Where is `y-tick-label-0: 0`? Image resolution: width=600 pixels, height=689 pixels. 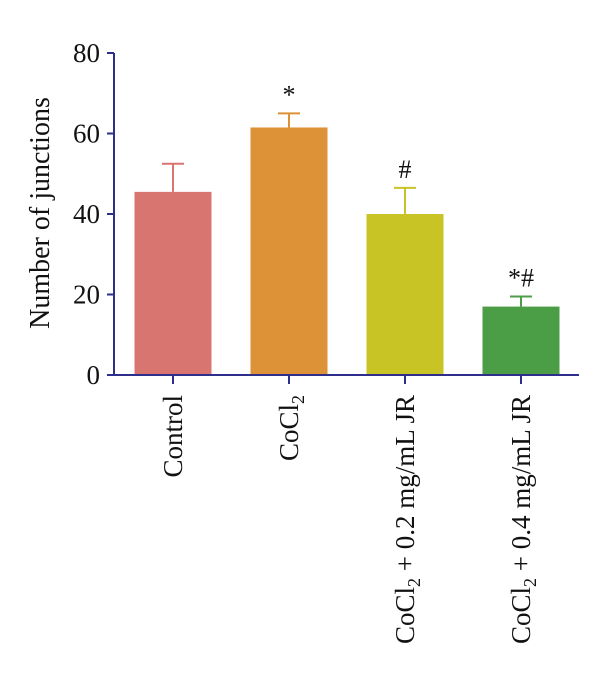
y-tick-label-0: 0 is located at coordinates (94, 375).